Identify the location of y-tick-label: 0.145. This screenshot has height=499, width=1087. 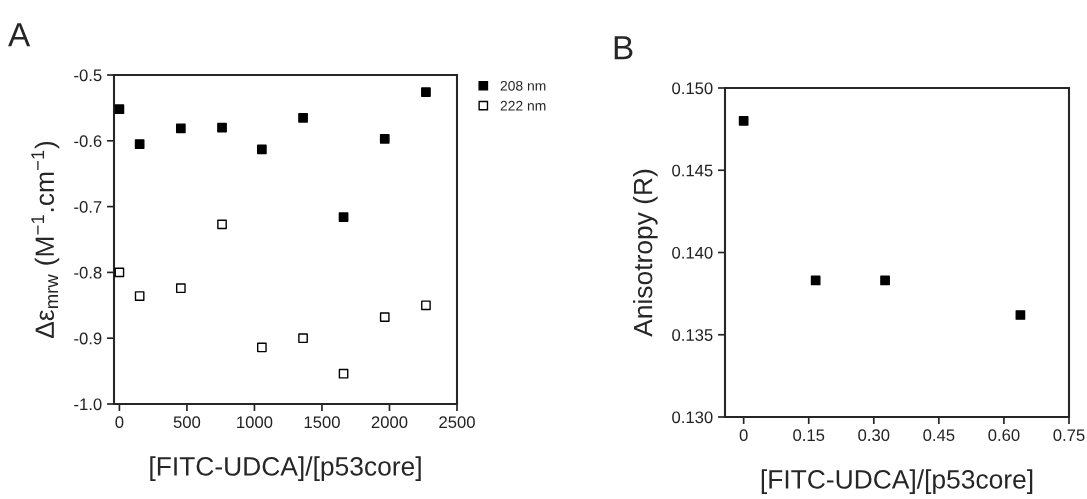
(692, 170).